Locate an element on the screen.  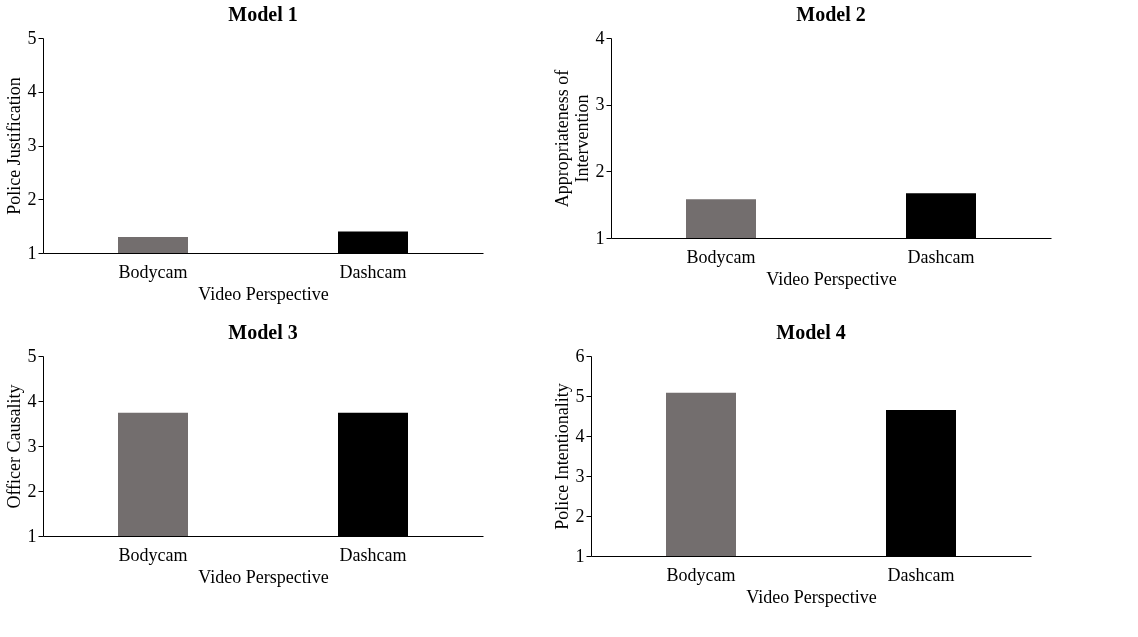
chart-title: Model 3 is located at coordinates (263, 332).